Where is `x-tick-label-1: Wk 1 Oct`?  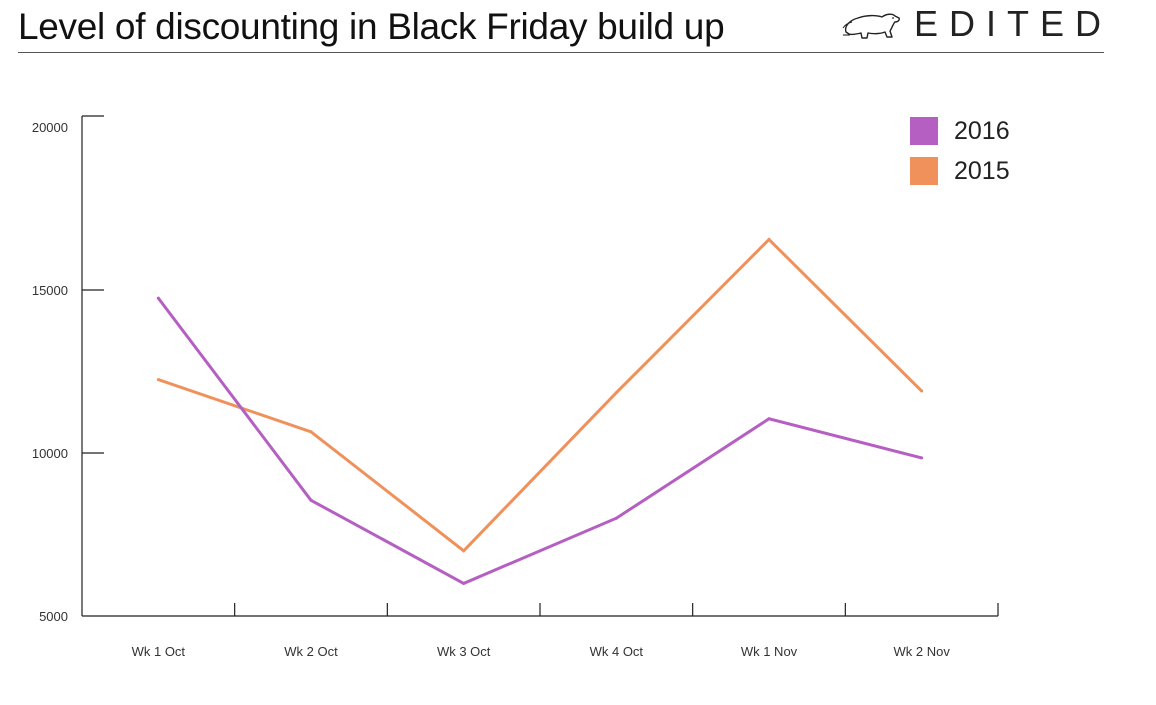 x-tick-label-1: Wk 1 Oct is located at coordinates (159, 651).